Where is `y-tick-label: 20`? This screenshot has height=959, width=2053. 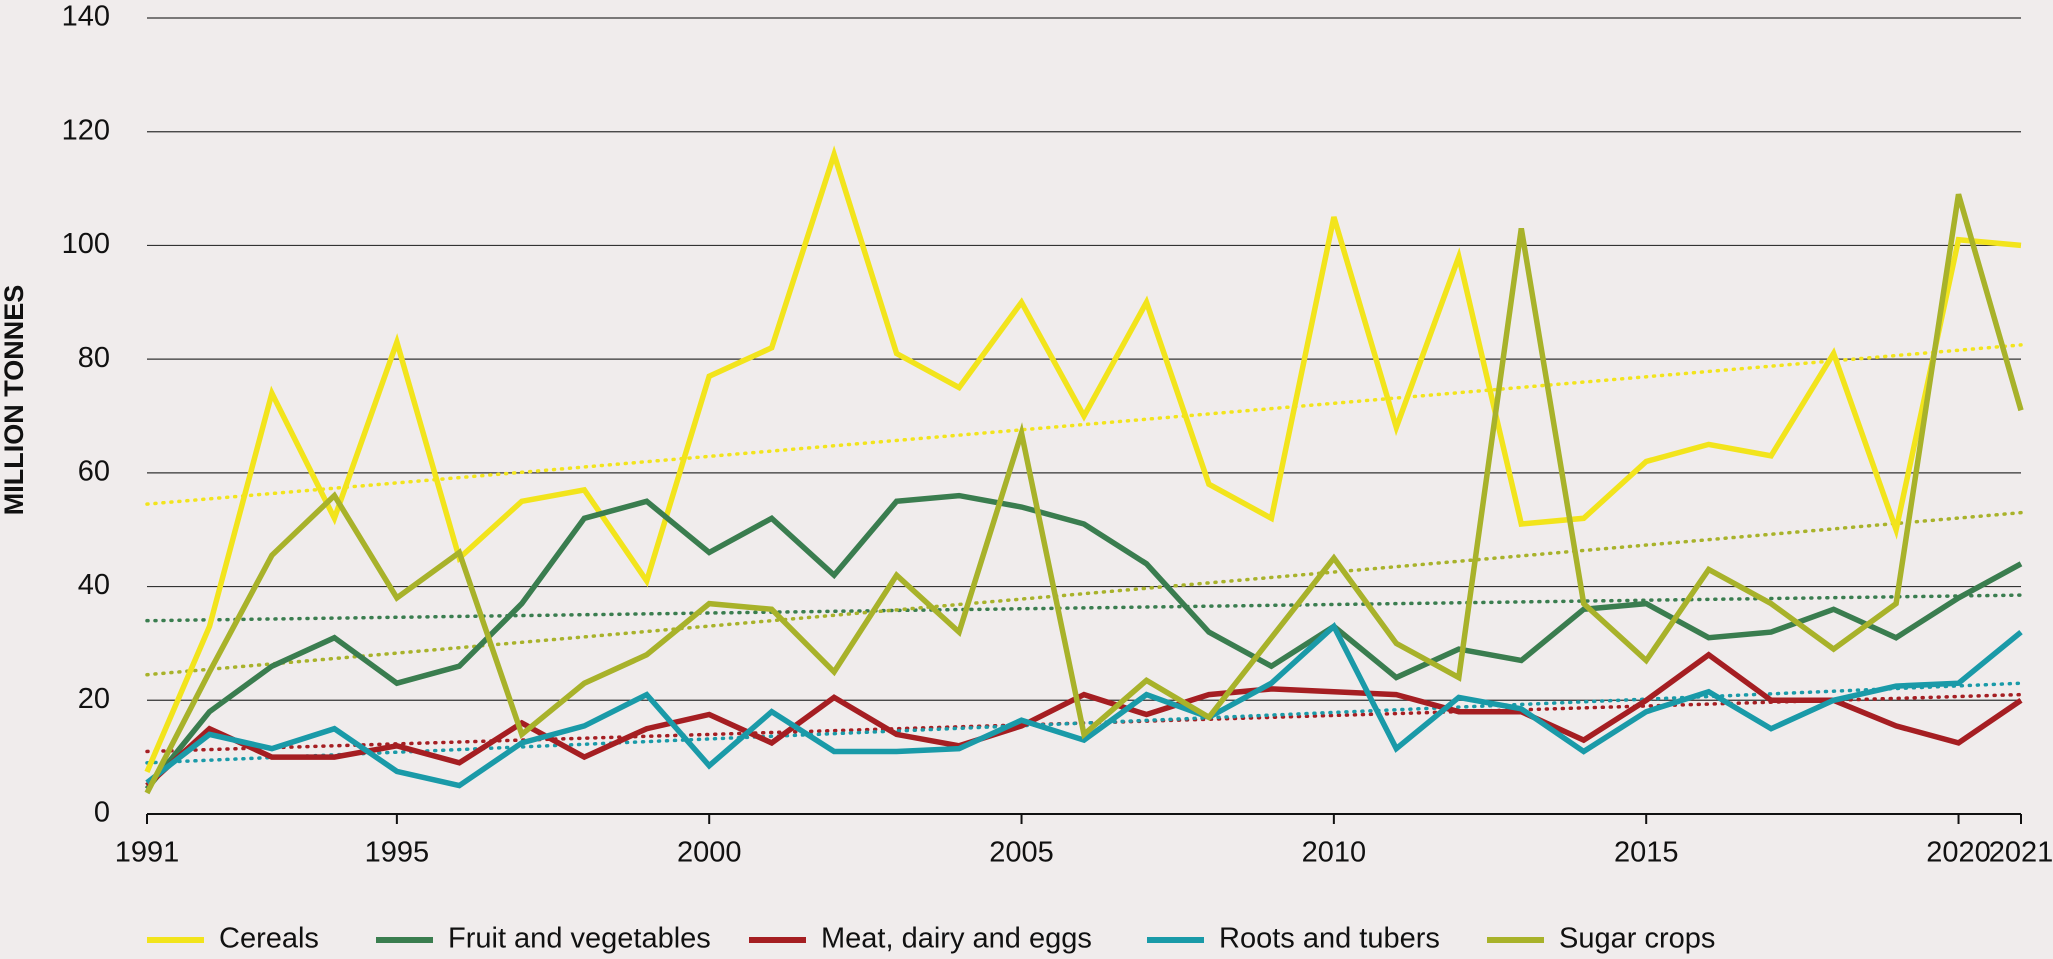
y-tick-label: 20 is located at coordinates (94, 699).